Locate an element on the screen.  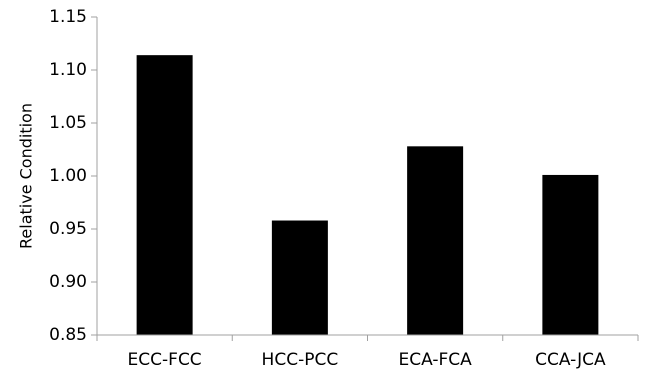
y-tick-label: 1.00 is located at coordinates (68, 176).